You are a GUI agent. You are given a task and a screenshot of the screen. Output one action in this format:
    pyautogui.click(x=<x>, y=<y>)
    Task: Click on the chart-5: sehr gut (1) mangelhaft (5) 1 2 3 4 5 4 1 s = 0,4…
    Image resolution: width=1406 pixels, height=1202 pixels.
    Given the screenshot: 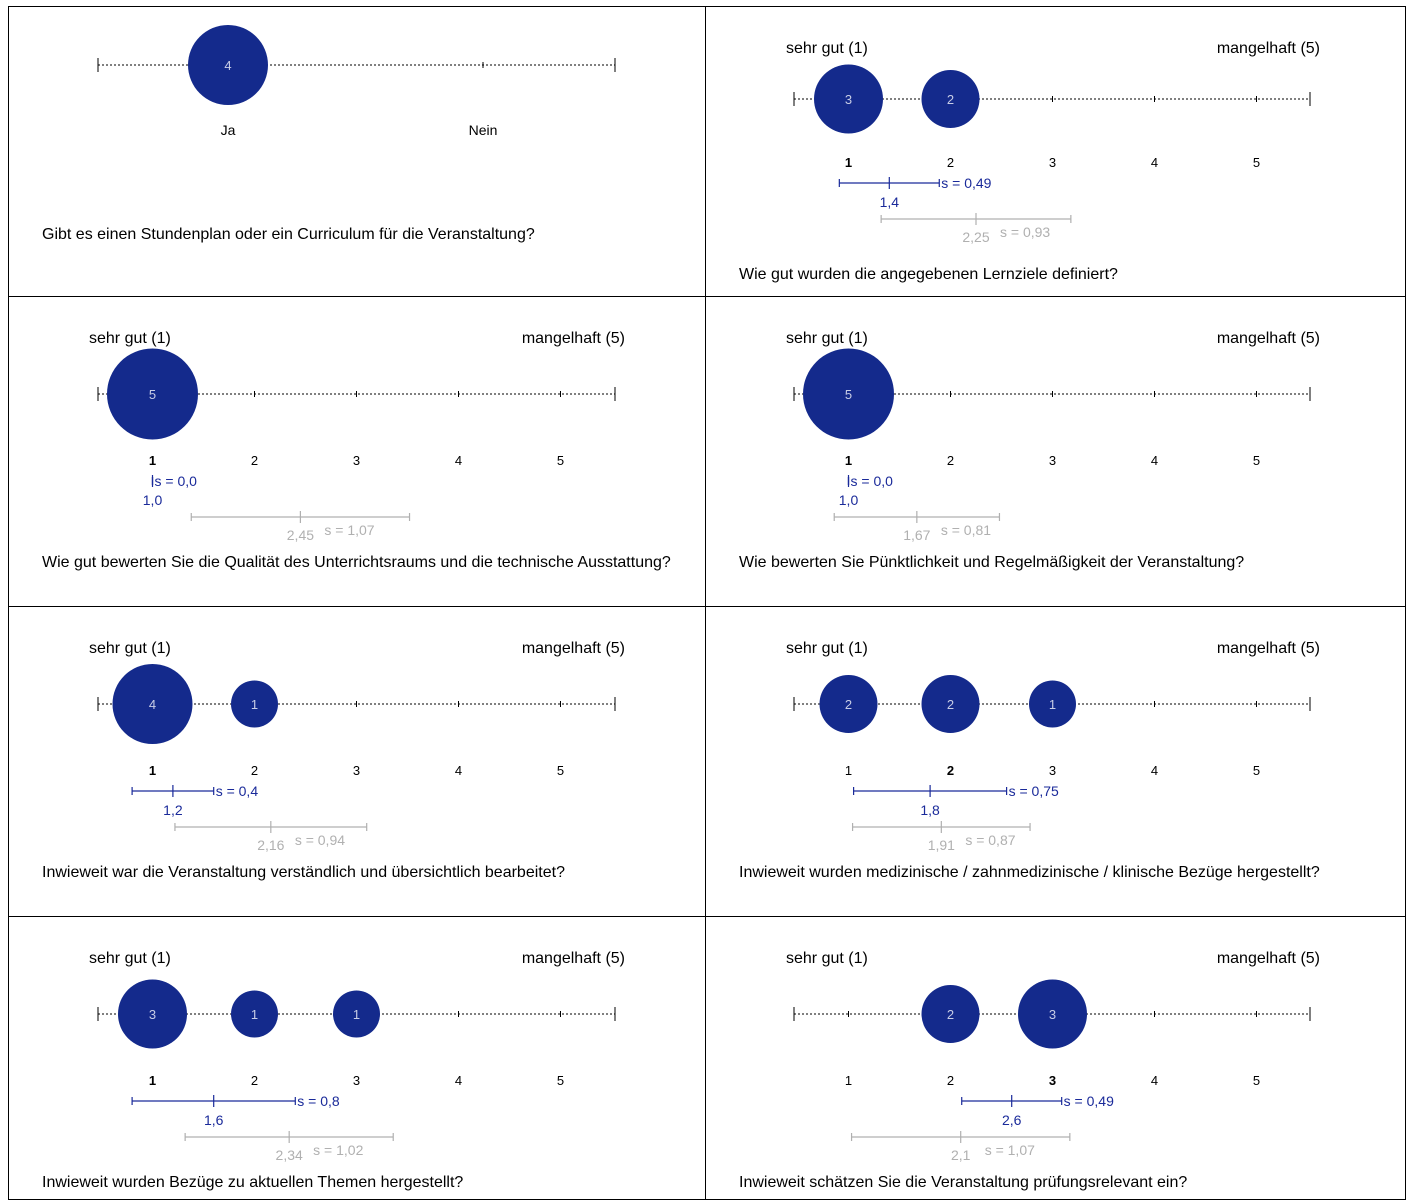 What is the action you would take?
    pyautogui.click(x=357, y=746)
    